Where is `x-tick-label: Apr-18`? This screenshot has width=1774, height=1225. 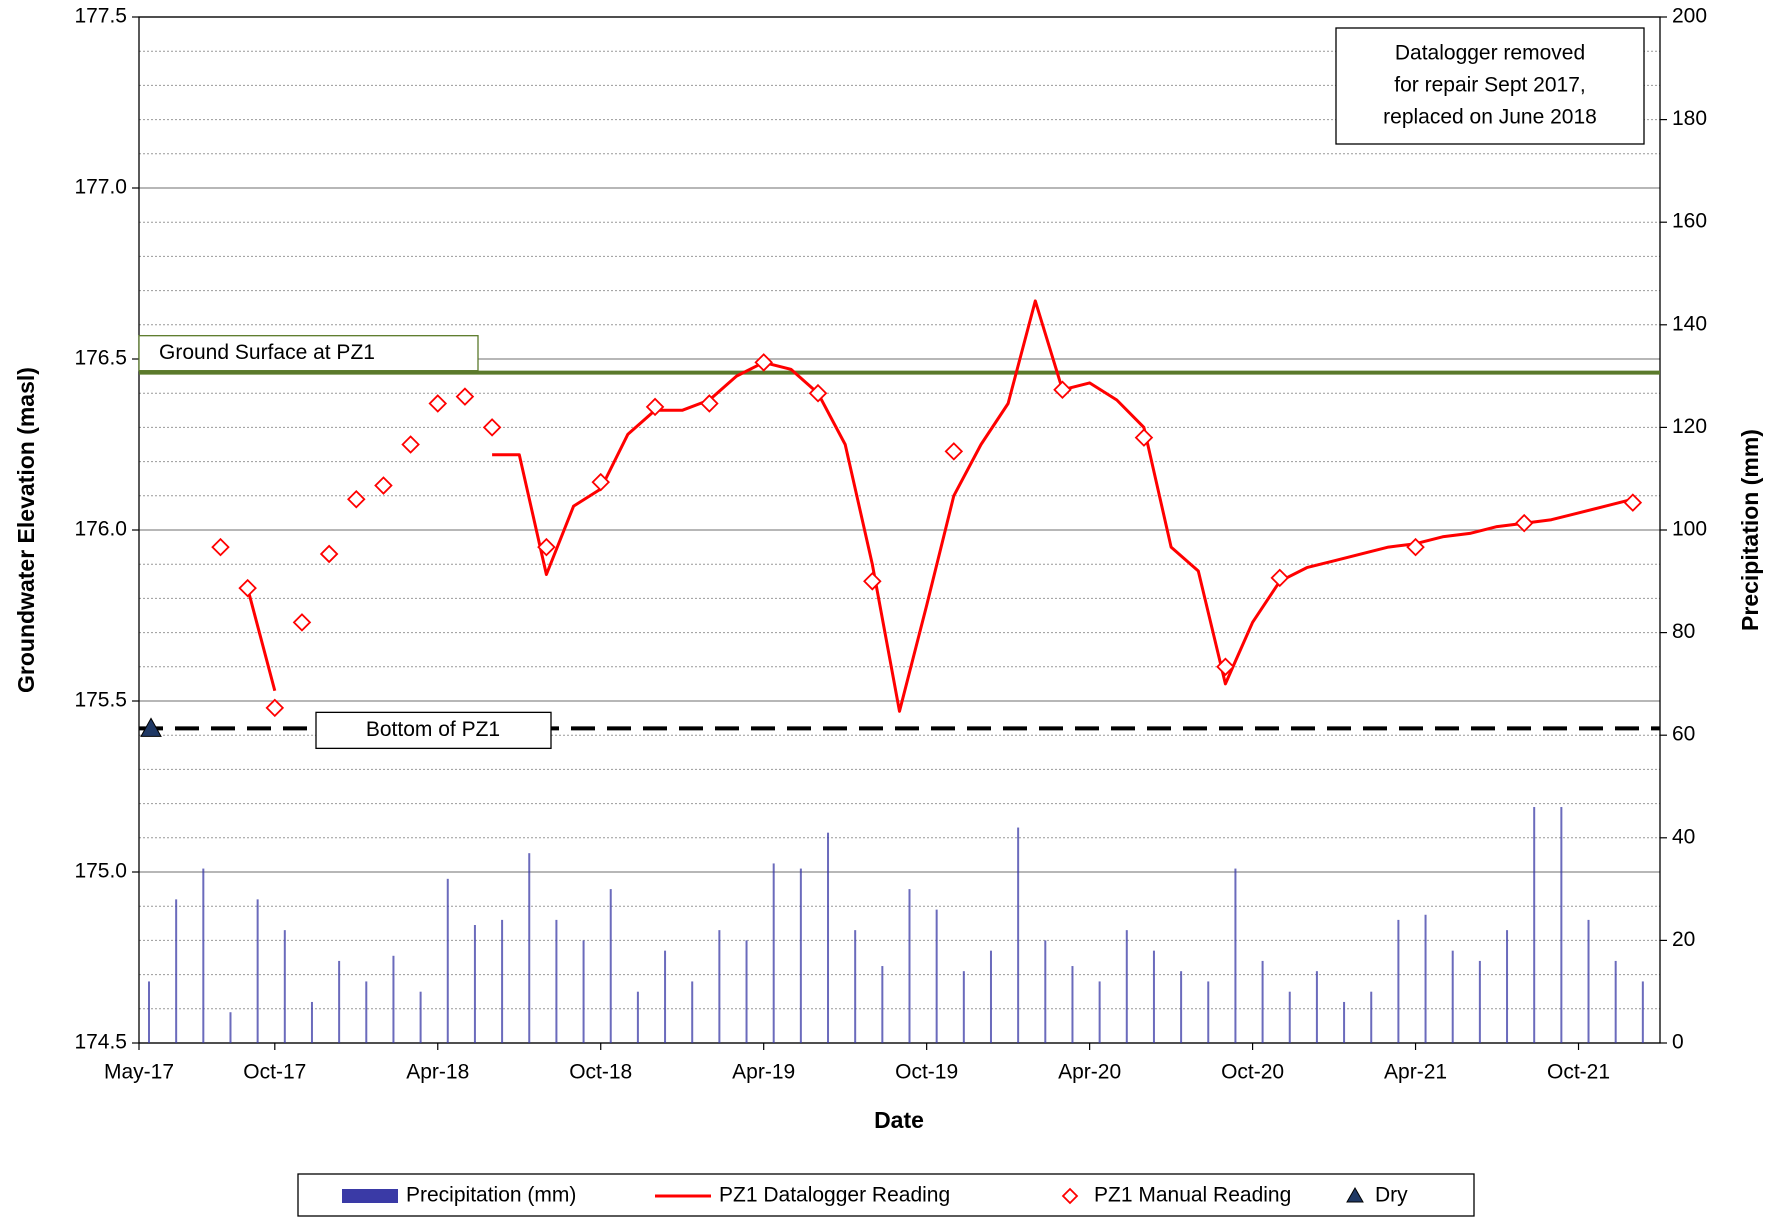 x-tick-label: Apr-18 is located at coordinates (437, 1072).